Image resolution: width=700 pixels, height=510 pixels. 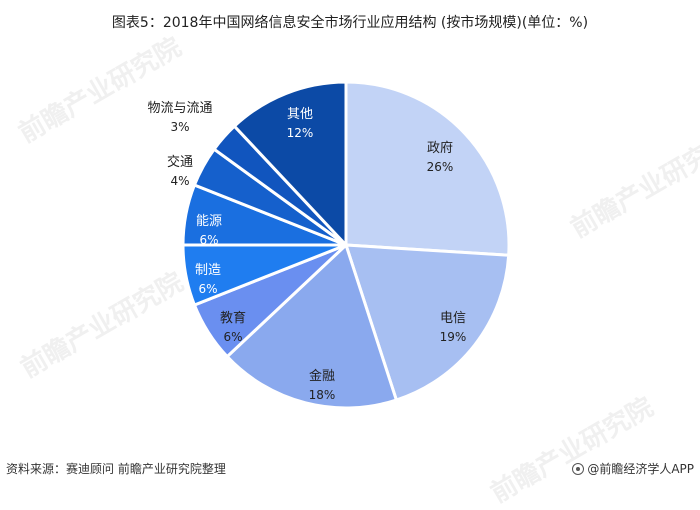 What do you see at coordinates (322, 395) in the screenshot?
I see `slice-value-label: 18%` at bounding box center [322, 395].